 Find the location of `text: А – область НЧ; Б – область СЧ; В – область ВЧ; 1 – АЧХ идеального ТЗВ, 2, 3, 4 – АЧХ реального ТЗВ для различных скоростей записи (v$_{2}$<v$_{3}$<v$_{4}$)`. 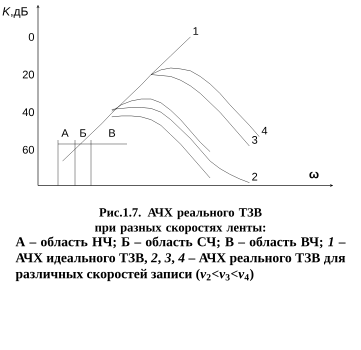

text: А – область НЧ; Б – область СЧ; В – область ВЧ; 1 – АЧХ идеального ТЗВ, 2, 3, 4 – АЧХ реального ТЗВ для различных скоростей записи (v$_{2}$<v$_{3}$<v$_{4}$) is located at coordinates (181, 259).